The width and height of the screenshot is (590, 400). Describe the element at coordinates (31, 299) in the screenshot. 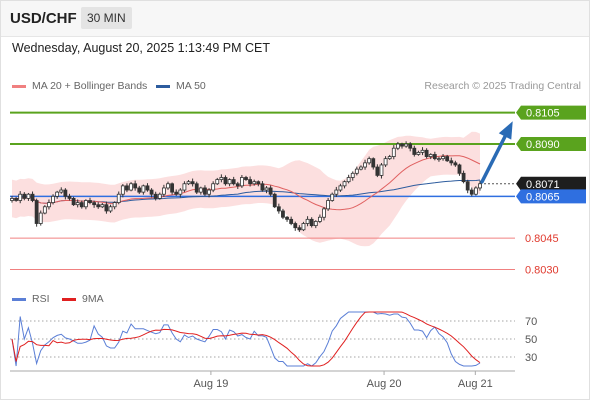

I see `legend-rsi: RSI` at that location.